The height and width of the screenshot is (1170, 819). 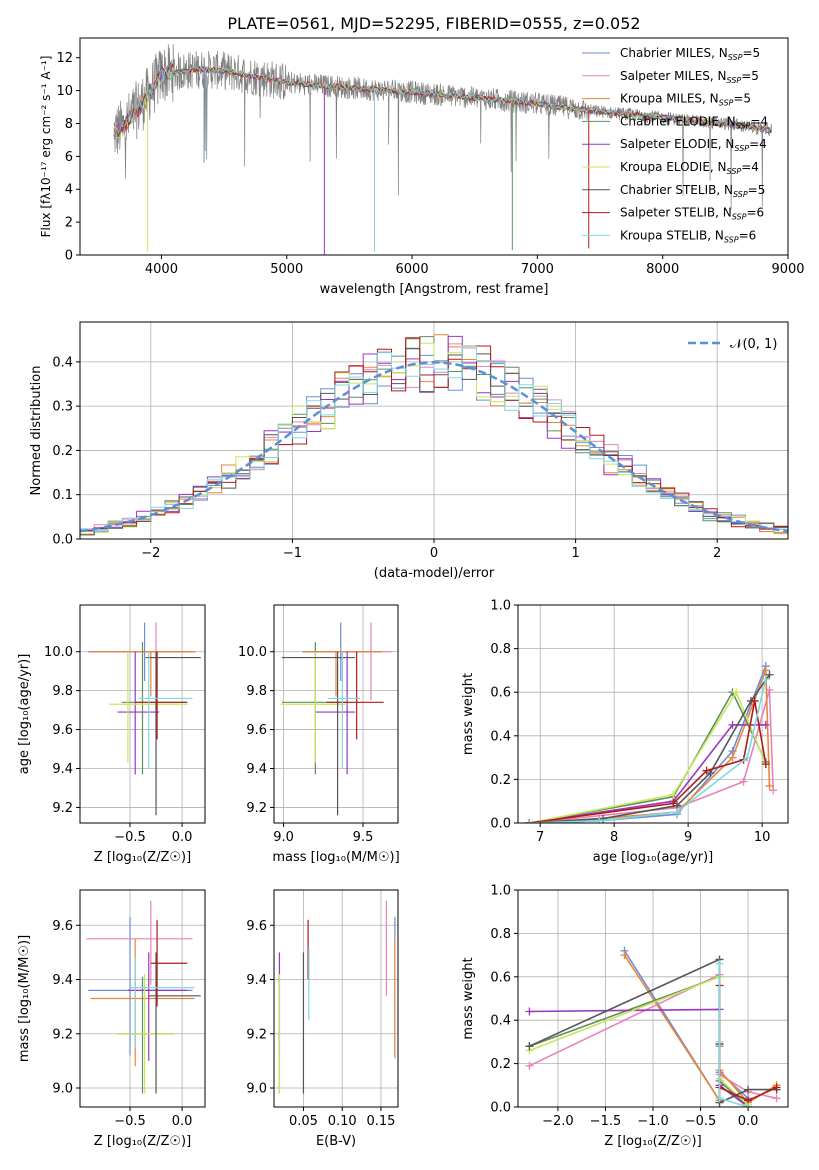 I want to click on mass_vs_ebv-ytick-label: 9.4, so click(x=256, y=980).